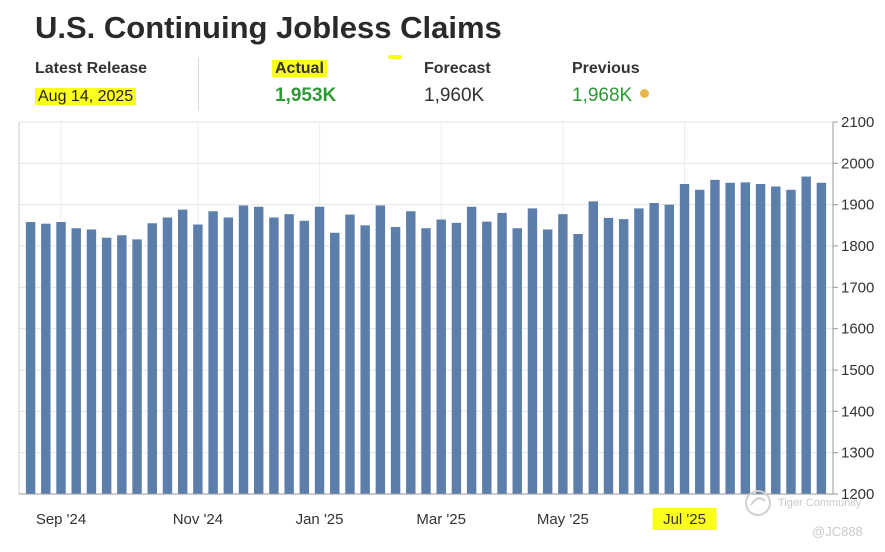 Image resolution: width=885 pixels, height=552 pixels. I want to click on x-tick-label: Mar '25, so click(441, 519).